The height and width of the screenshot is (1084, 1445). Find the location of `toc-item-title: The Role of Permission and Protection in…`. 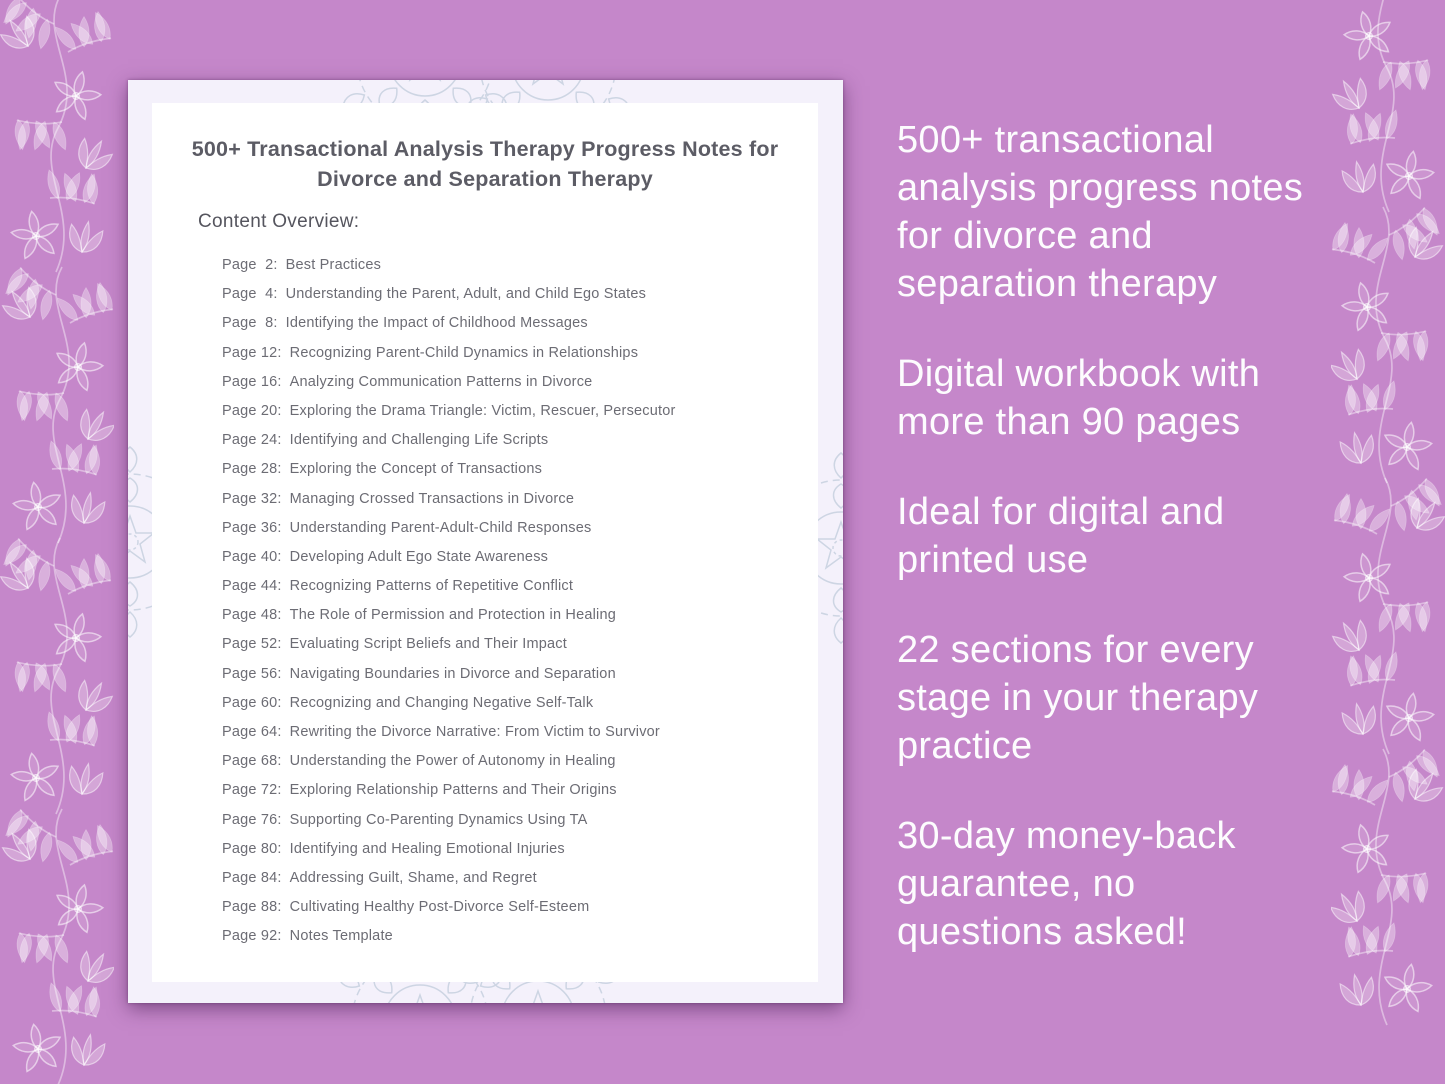

toc-item-title: The Role of Permission and Protection in… is located at coordinates (453, 615).